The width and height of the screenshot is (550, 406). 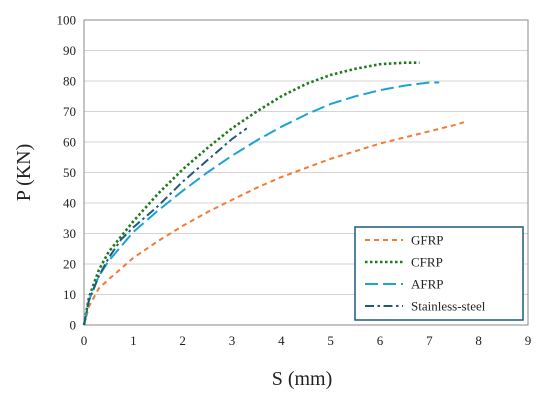 What do you see at coordinates (84, 340) in the screenshot?
I see `x-tick-label: 0` at bounding box center [84, 340].